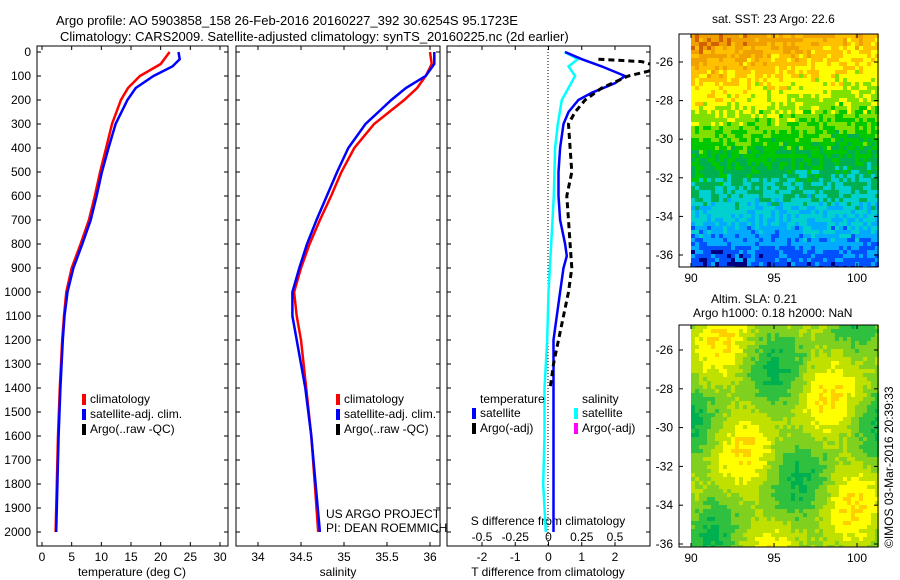 Image resolution: width=900 pixels, height=580 pixels. Describe the element at coordinates (112, 292) in the screenshot. I see `temp-climatology-line` at that location.